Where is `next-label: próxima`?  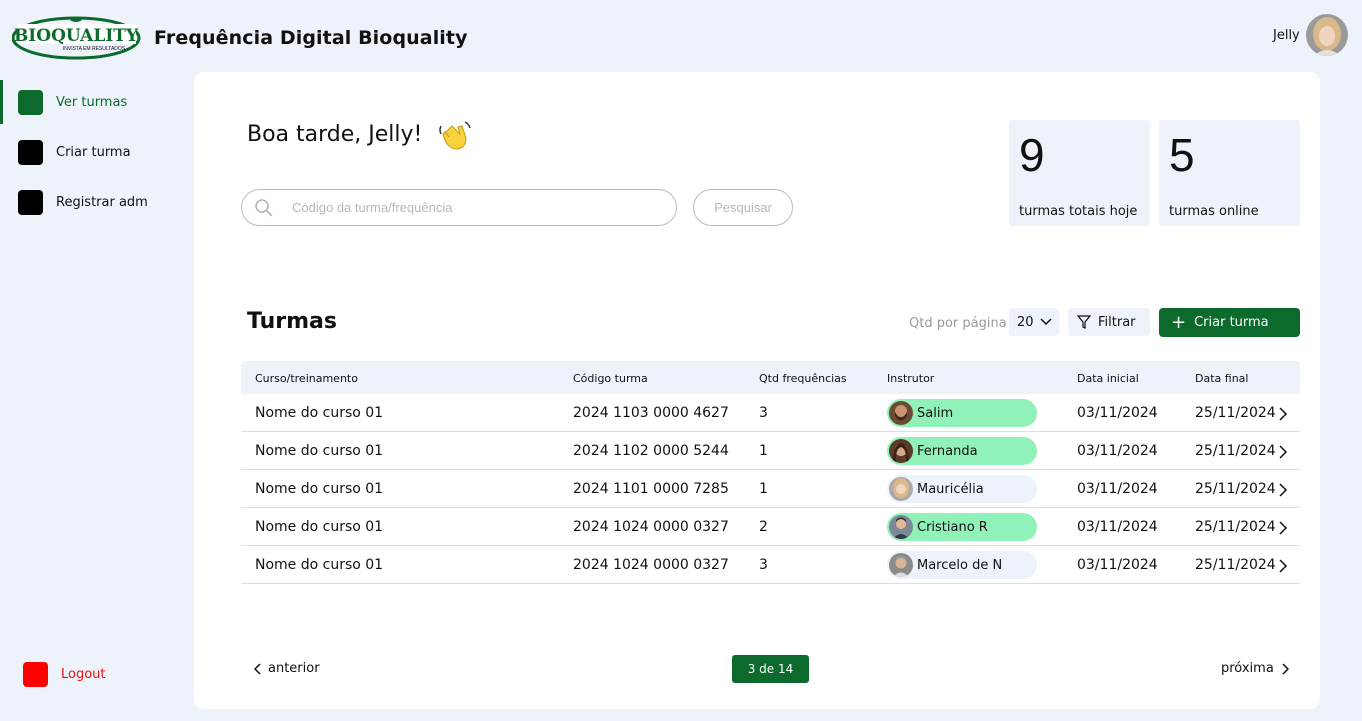
next-label: próxima is located at coordinates (1247, 668).